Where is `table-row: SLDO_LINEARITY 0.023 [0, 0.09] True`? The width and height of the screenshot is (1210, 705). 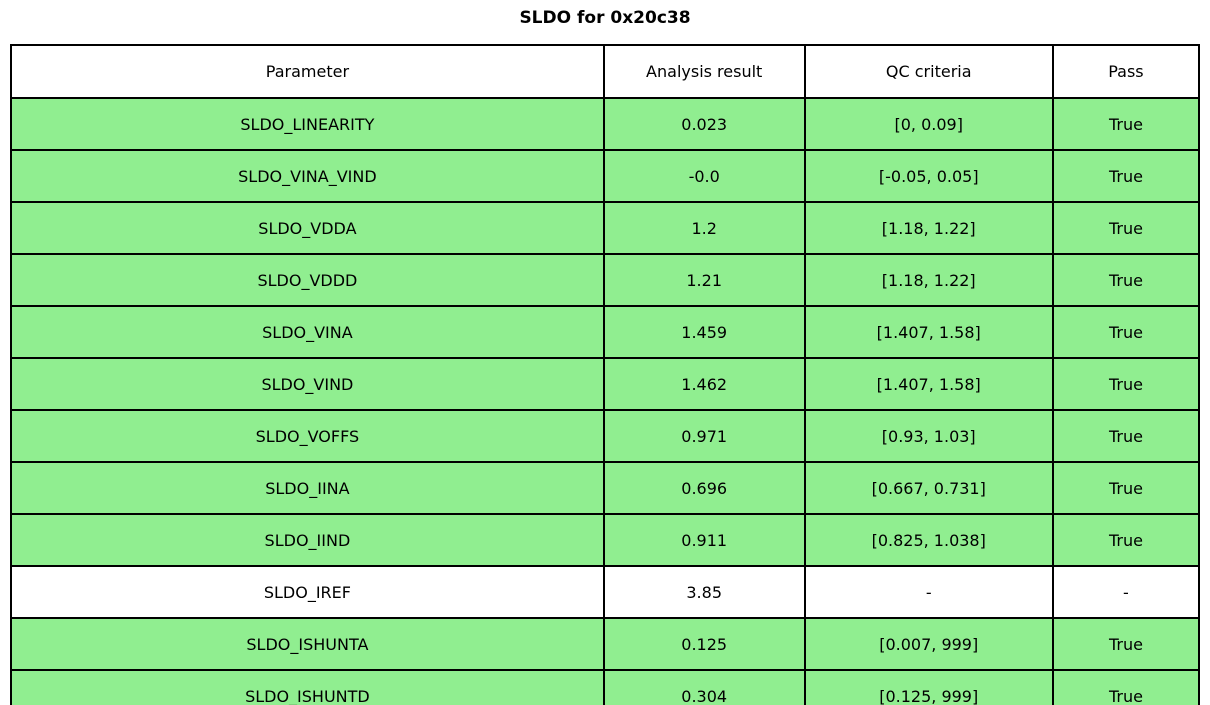 table-row: SLDO_LINEARITY 0.023 [0, 0.09] True is located at coordinates (605, 124).